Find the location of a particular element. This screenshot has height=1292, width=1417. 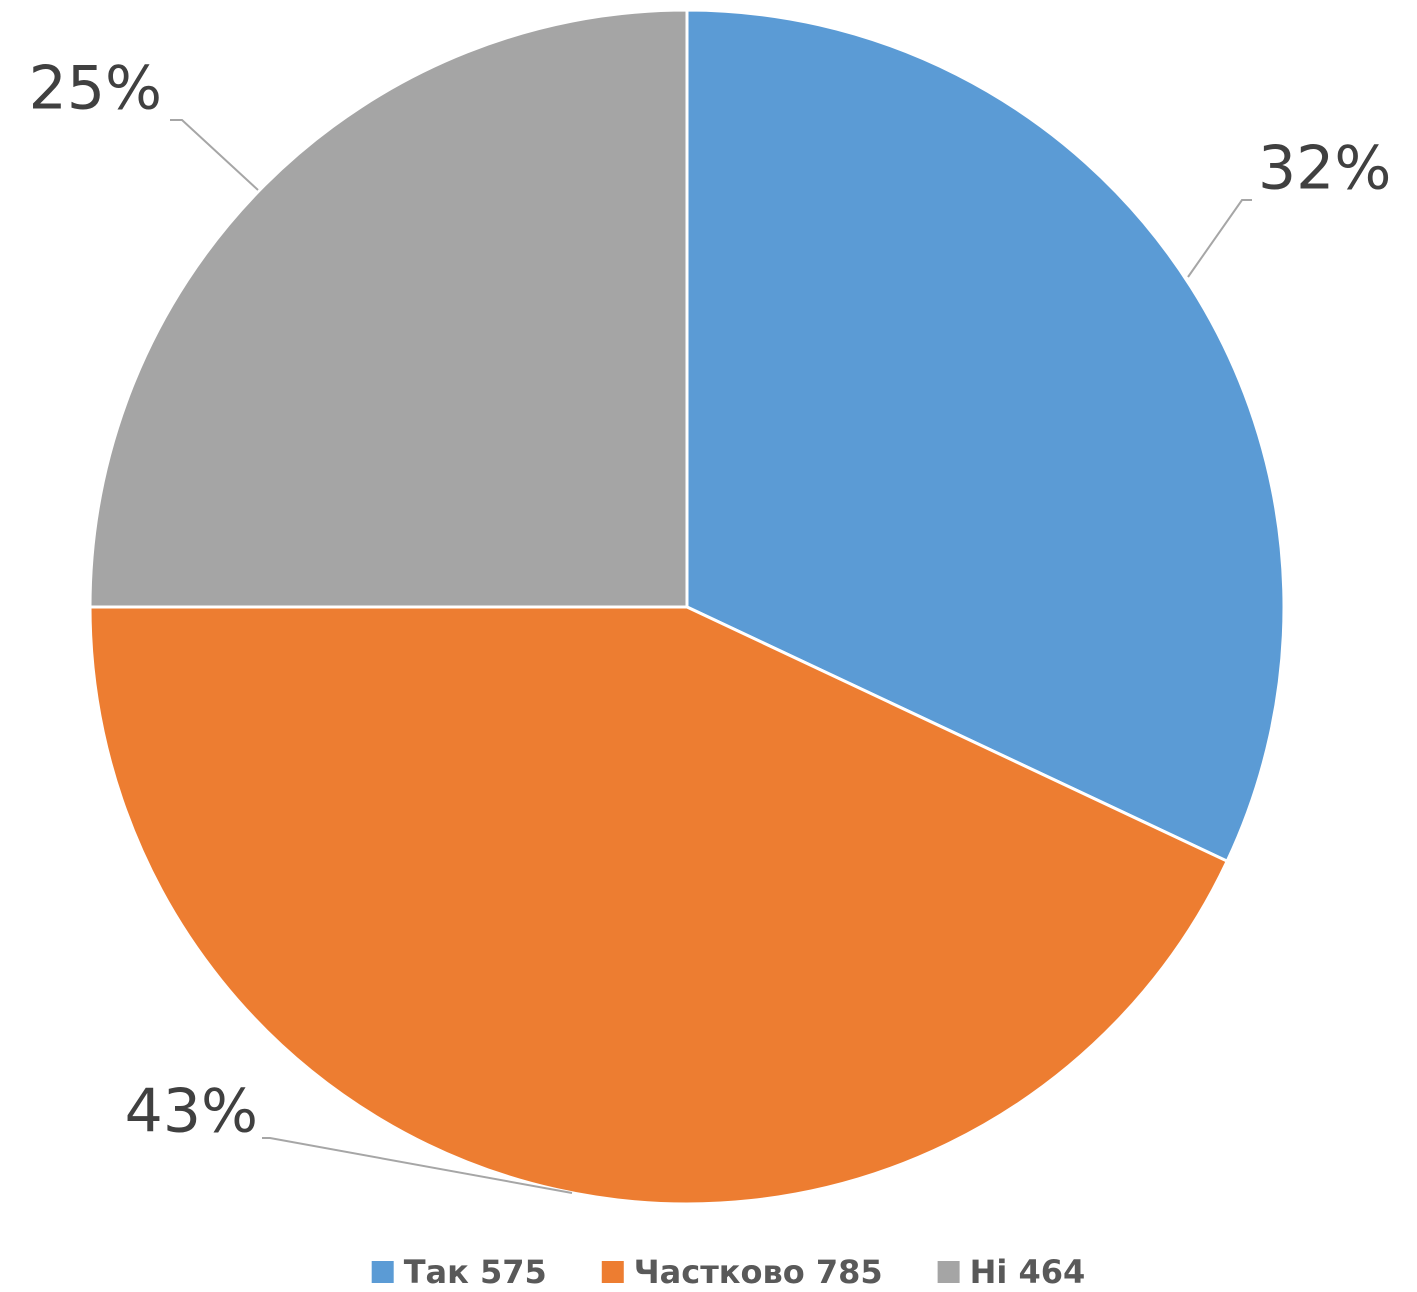

data-label: 25% is located at coordinates (95, 89).